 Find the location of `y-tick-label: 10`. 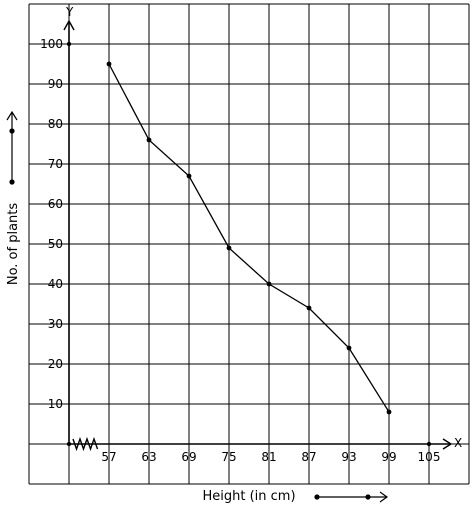

y-tick-label: 10 is located at coordinates (55, 404).